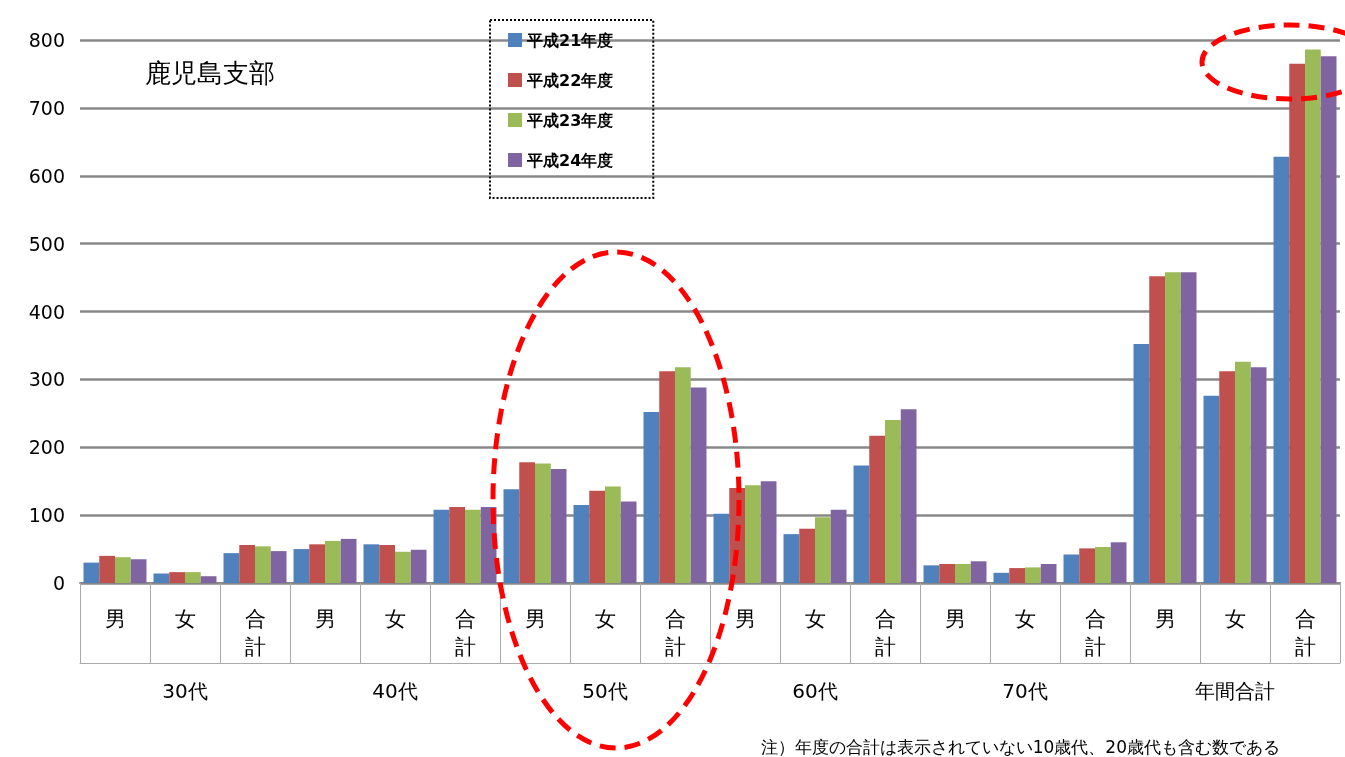  What do you see at coordinates (815, 691) in the screenshot?
I see `text: 60代` at bounding box center [815, 691].